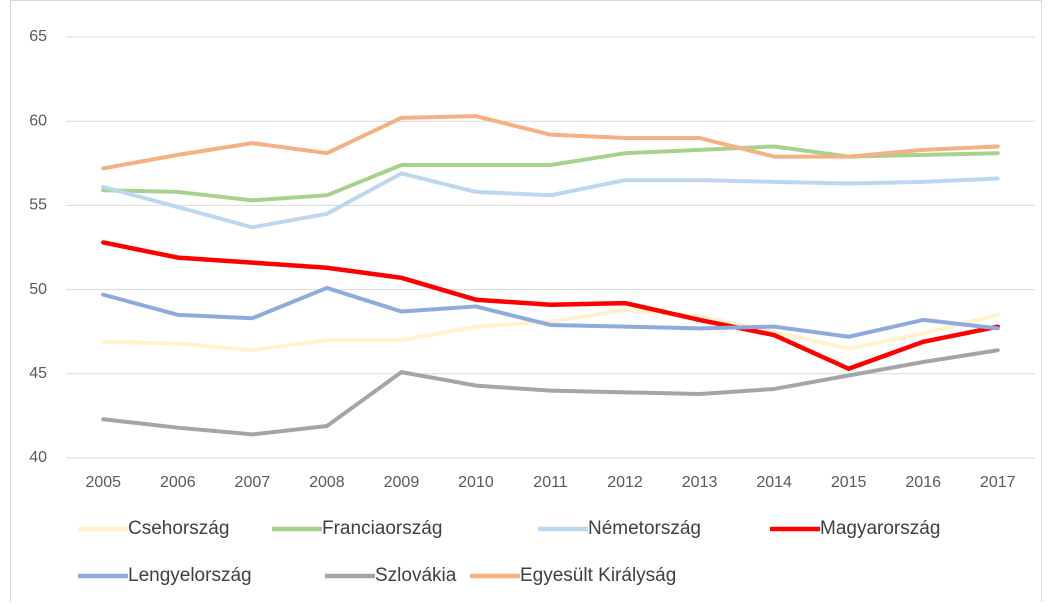 The height and width of the screenshot is (607, 1052). What do you see at coordinates (103, 482) in the screenshot?
I see `x-tick-label: 2005` at bounding box center [103, 482].